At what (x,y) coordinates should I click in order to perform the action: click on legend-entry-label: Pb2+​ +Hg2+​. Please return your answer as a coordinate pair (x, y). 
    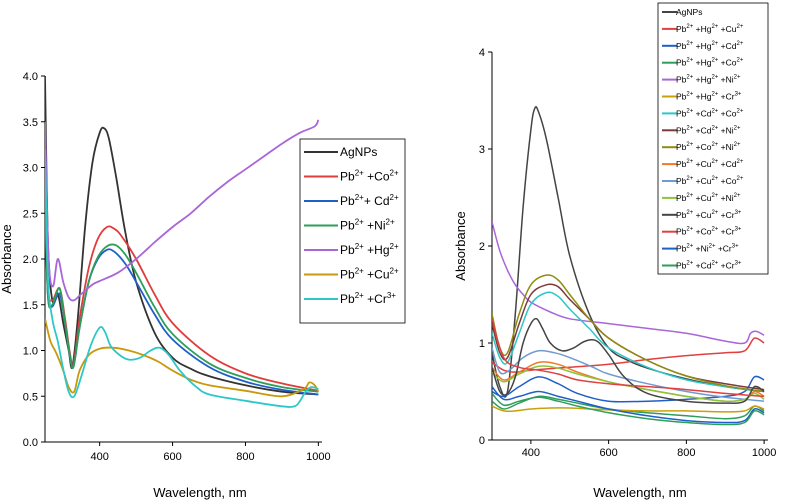
    Looking at the image, I should click on (369, 249).